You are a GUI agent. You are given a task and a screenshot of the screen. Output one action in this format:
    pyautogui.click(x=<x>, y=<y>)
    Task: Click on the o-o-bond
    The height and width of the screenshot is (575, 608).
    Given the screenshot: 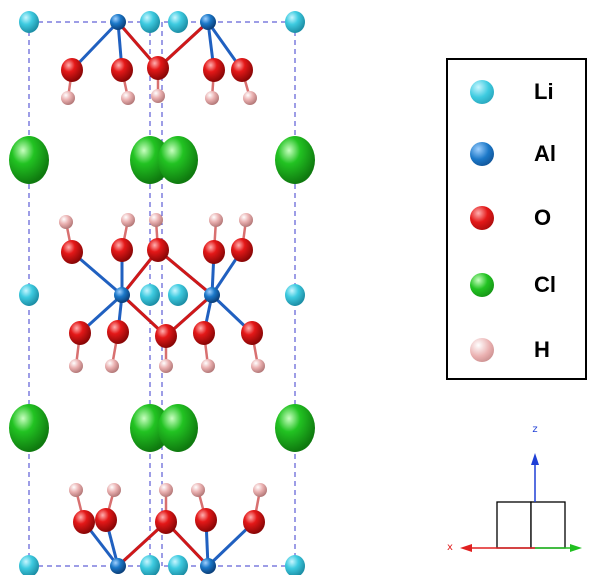 What is the action you would take?
    pyautogui.click(x=185, y=272)
    